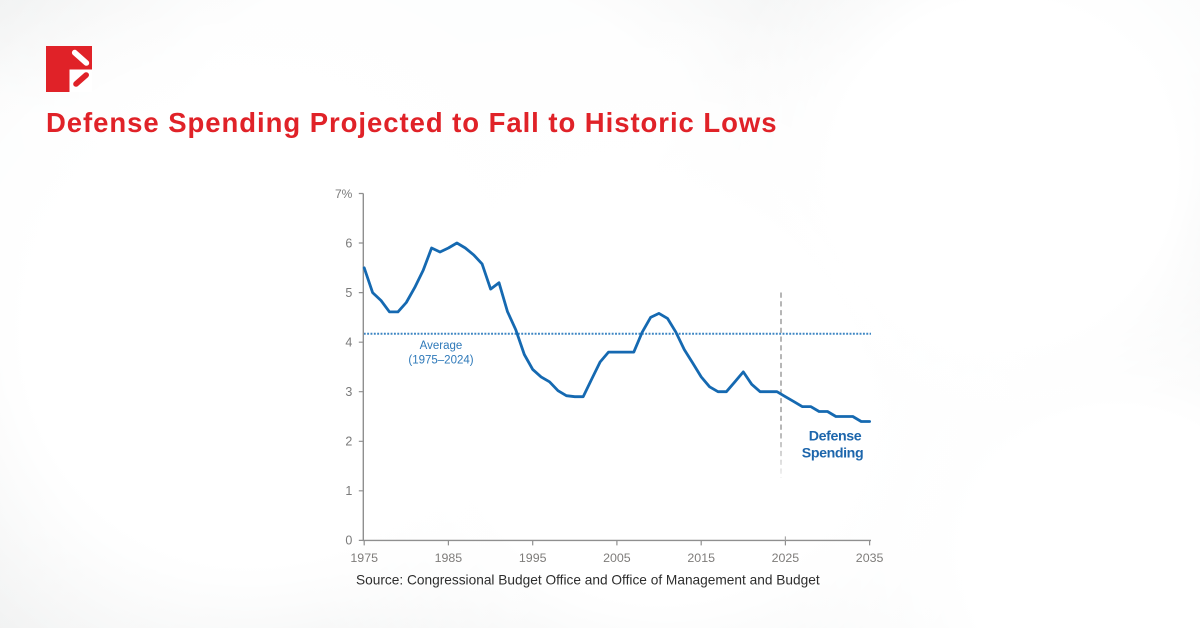  I want to click on svg-text: 3, so click(348, 392).